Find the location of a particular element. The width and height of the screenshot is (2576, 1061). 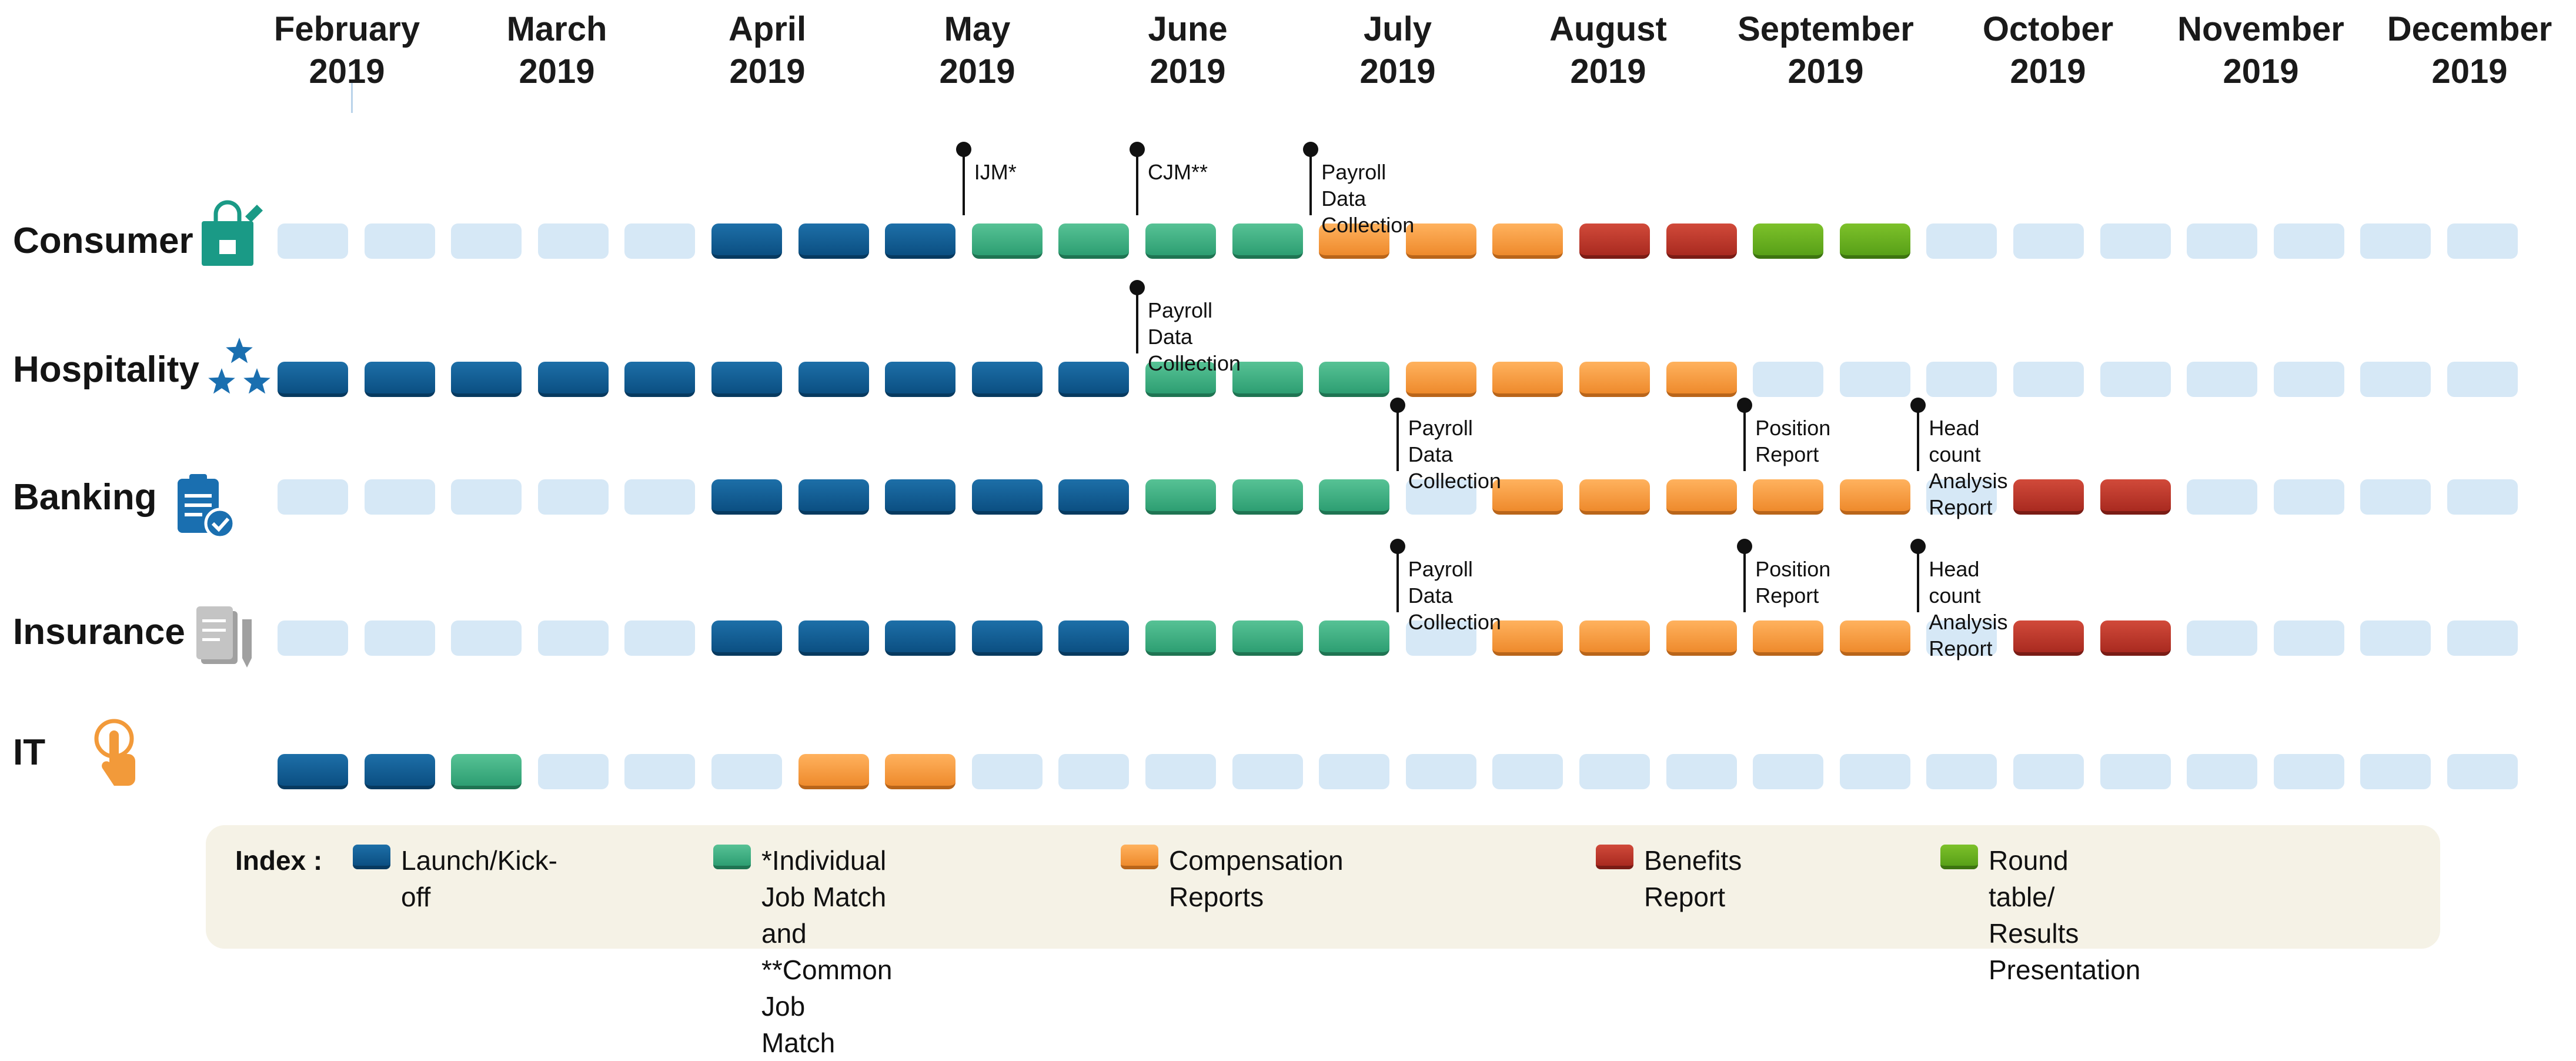

row-label: Consumer is located at coordinates (103, 241).